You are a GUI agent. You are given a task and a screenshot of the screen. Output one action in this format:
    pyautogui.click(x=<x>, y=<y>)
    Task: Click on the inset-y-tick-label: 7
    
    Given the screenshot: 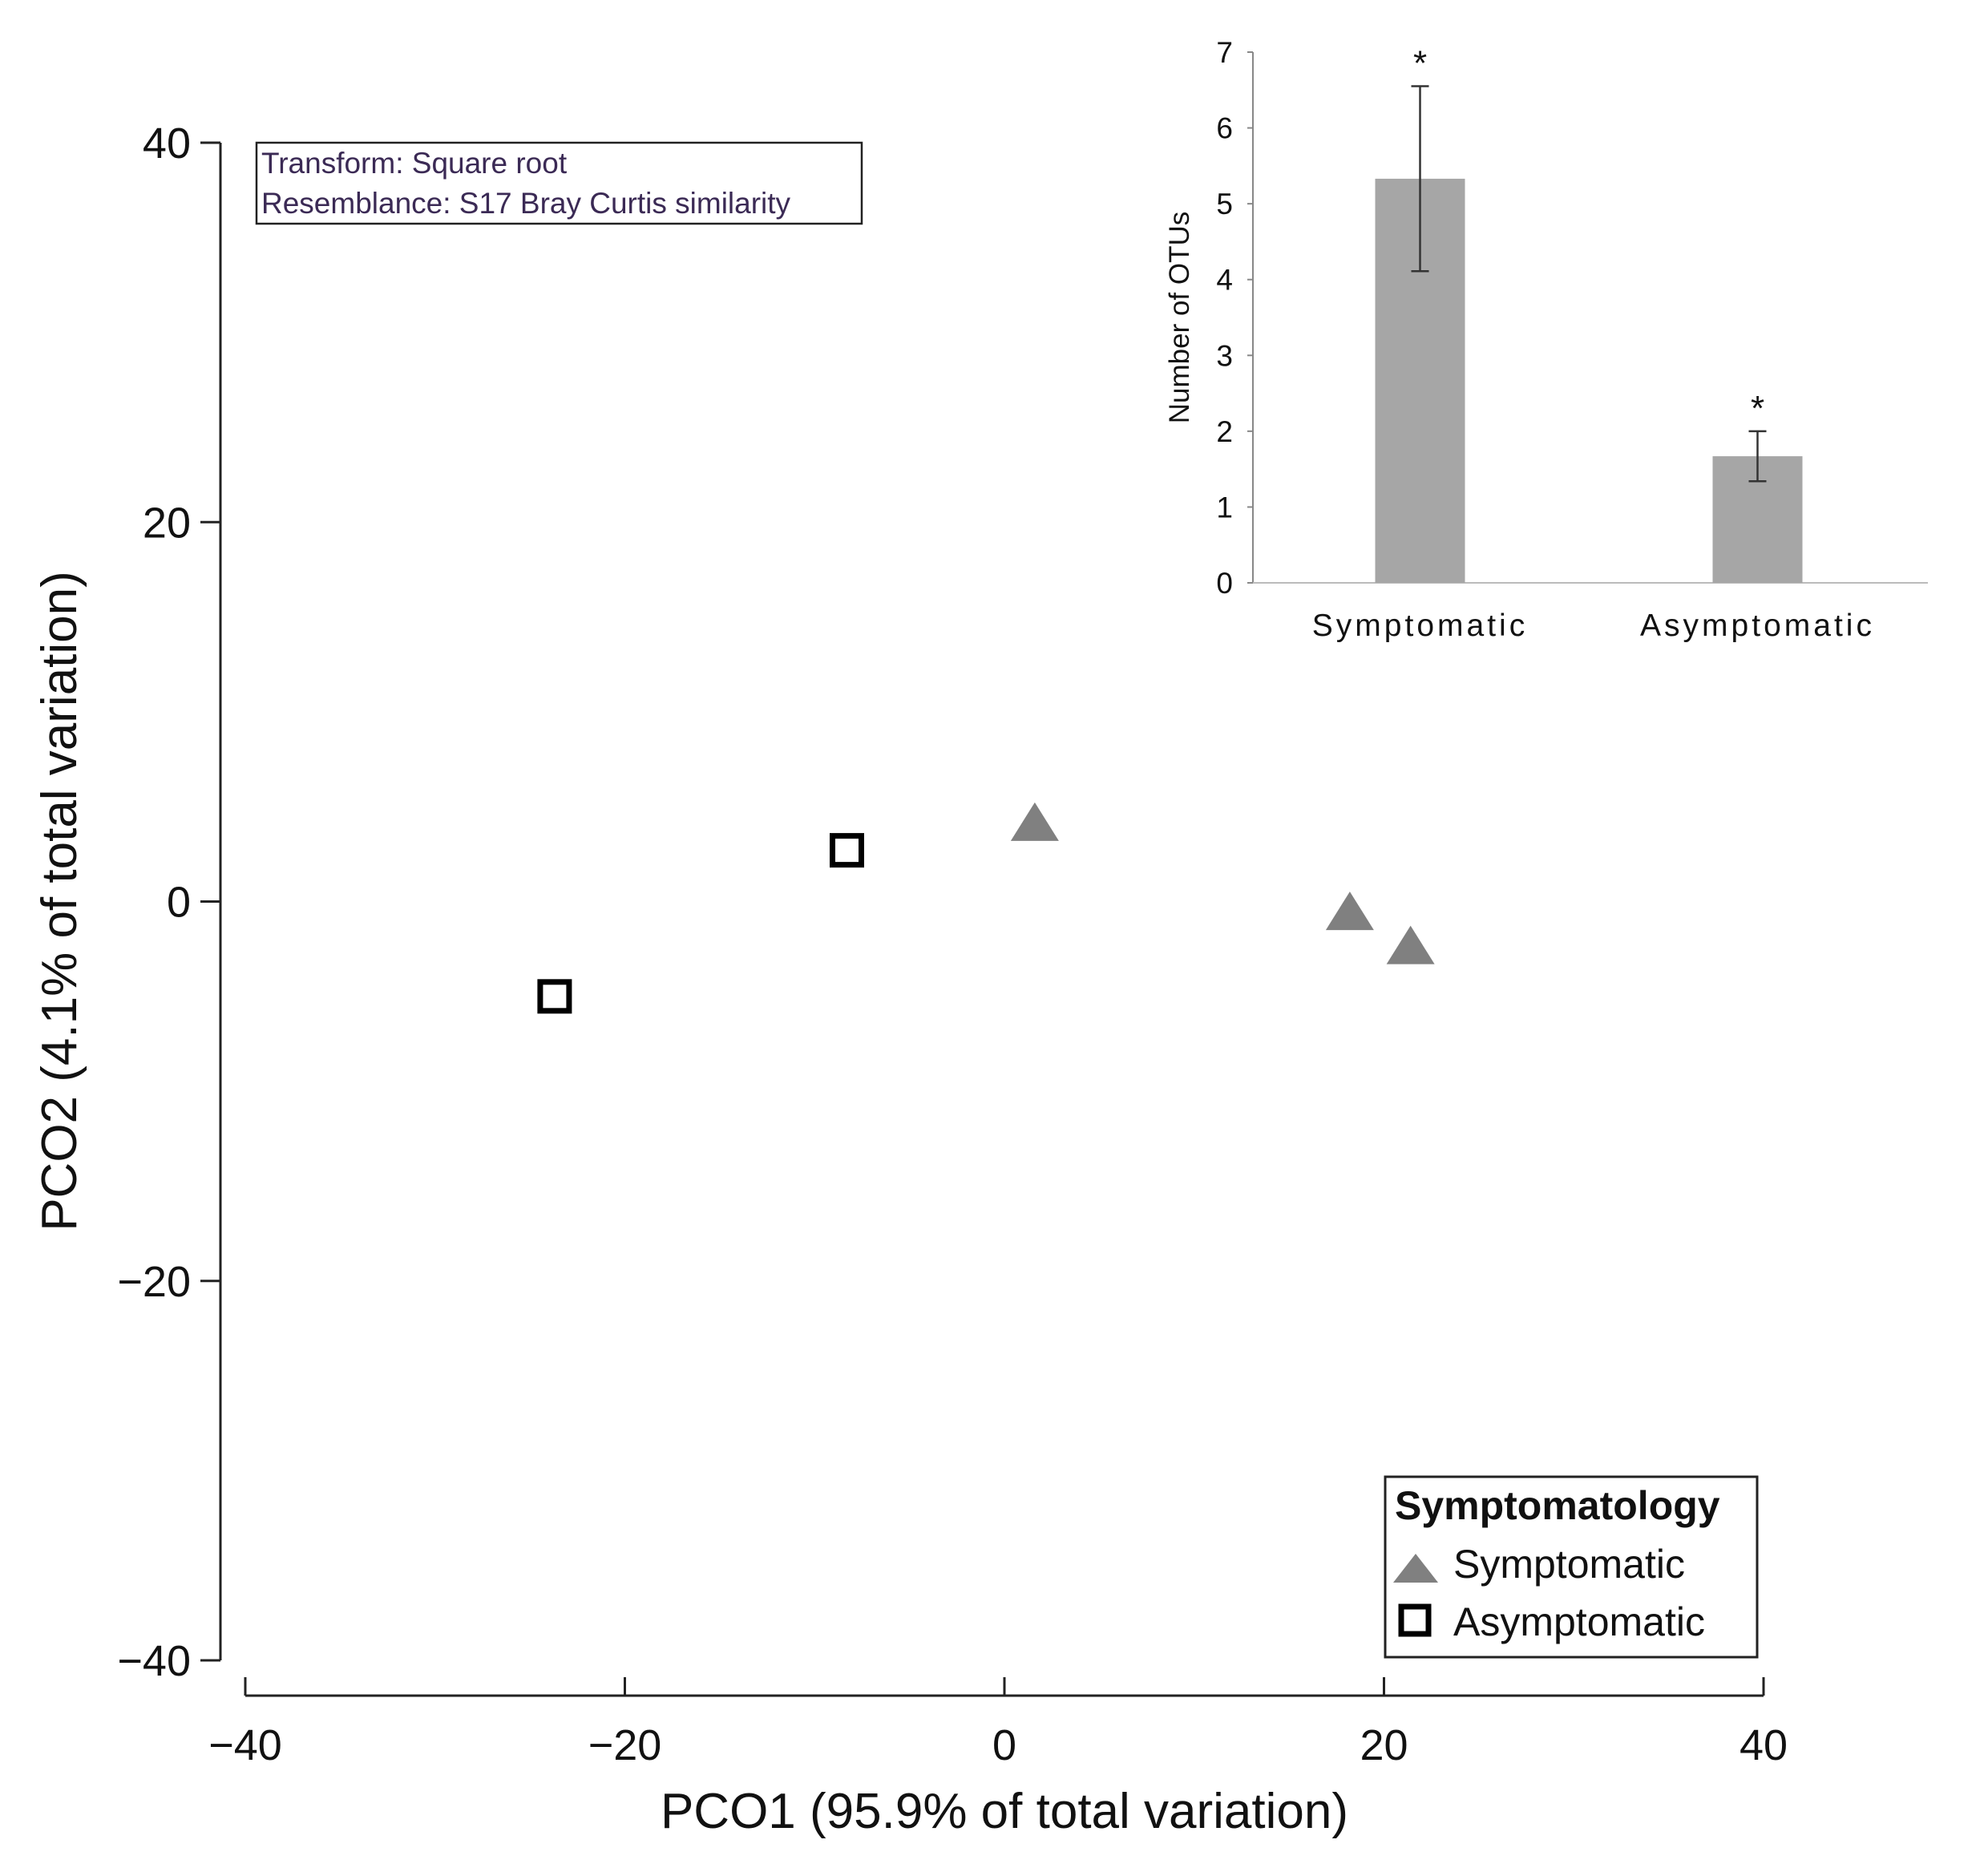 What is the action you would take?
    pyautogui.click(x=1224, y=52)
    